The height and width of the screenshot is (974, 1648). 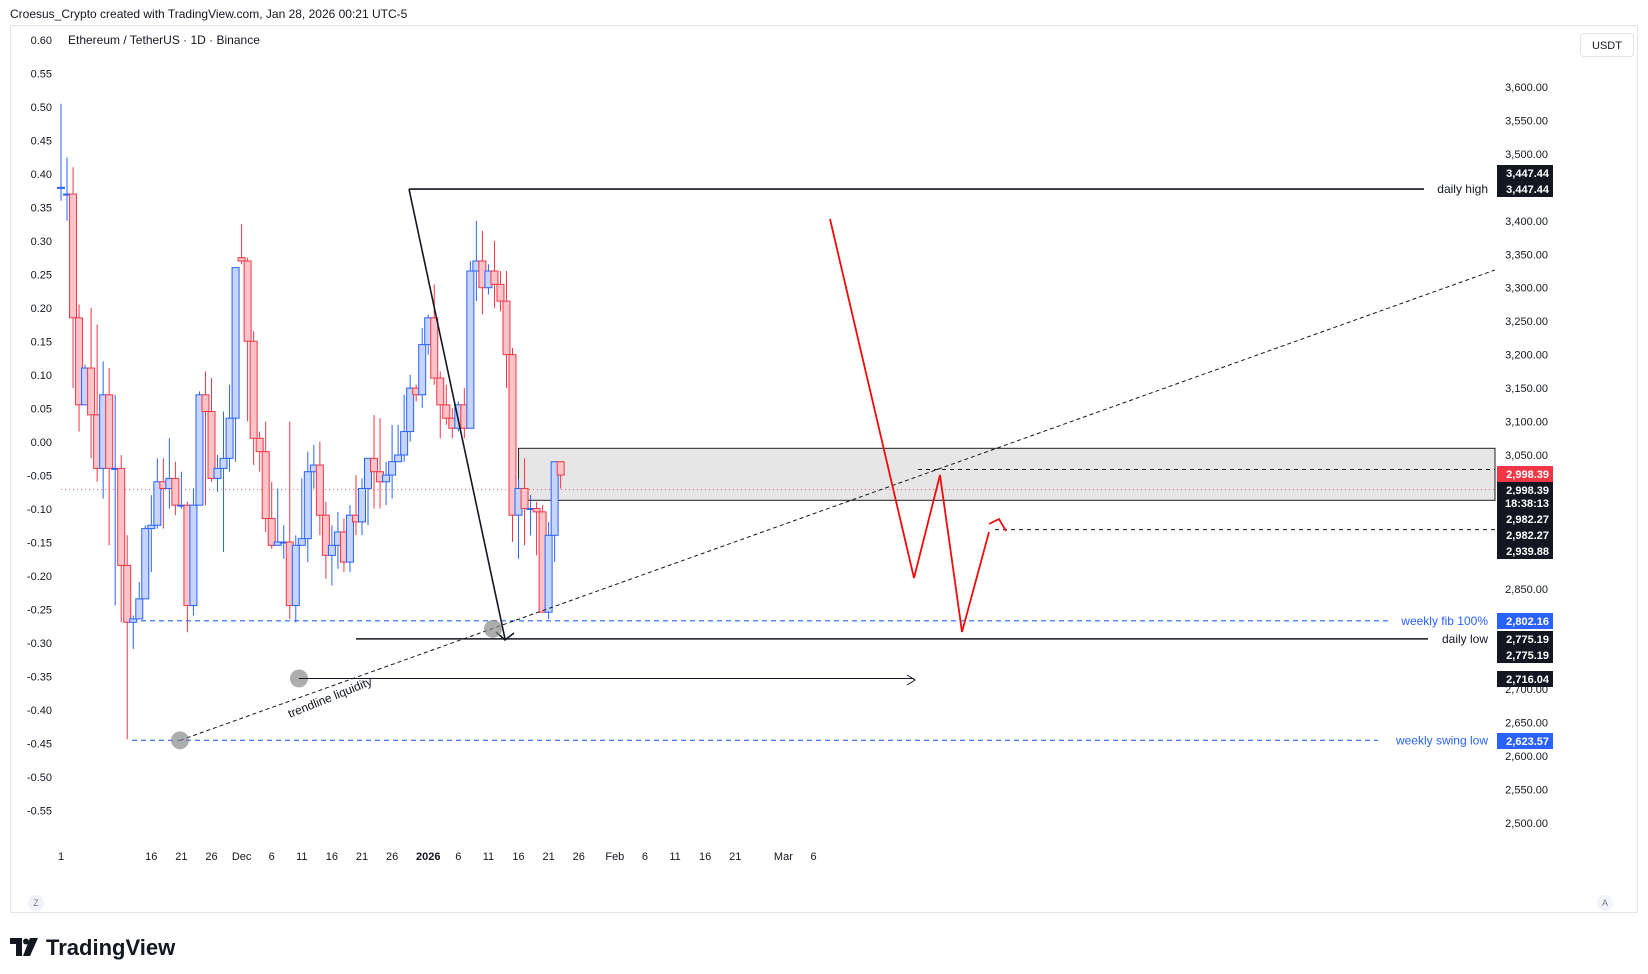 What do you see at coordinates (39, 644) in the screenshot?
I see `left-tick-label: -0.30` at bounding box center [39, 644].